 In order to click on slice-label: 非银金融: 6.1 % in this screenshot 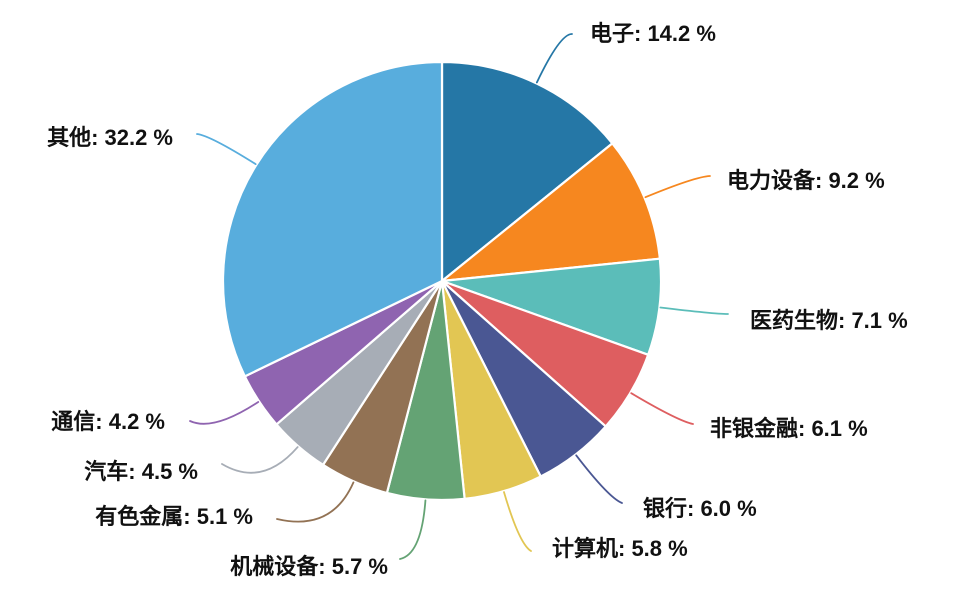, I will do `click(789, 428)`.